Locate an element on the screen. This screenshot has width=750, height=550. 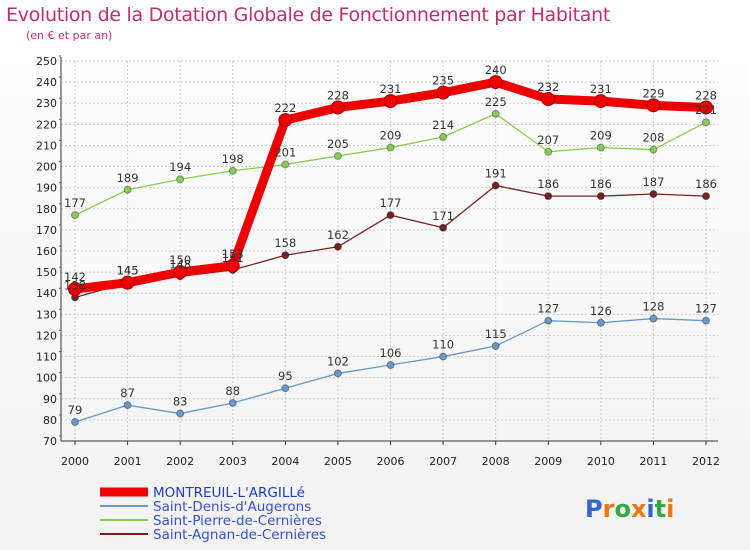
data-label: 106 is located at coordinates (391, 353).